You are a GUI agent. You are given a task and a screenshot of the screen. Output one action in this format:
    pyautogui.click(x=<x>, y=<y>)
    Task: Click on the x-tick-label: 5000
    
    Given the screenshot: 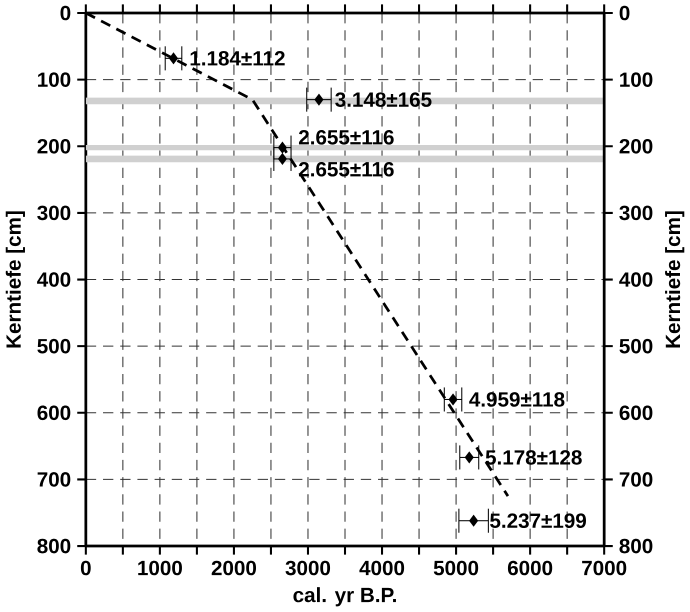 What is the action you would take?
    pyautogui.click(x=456, y=568)
    